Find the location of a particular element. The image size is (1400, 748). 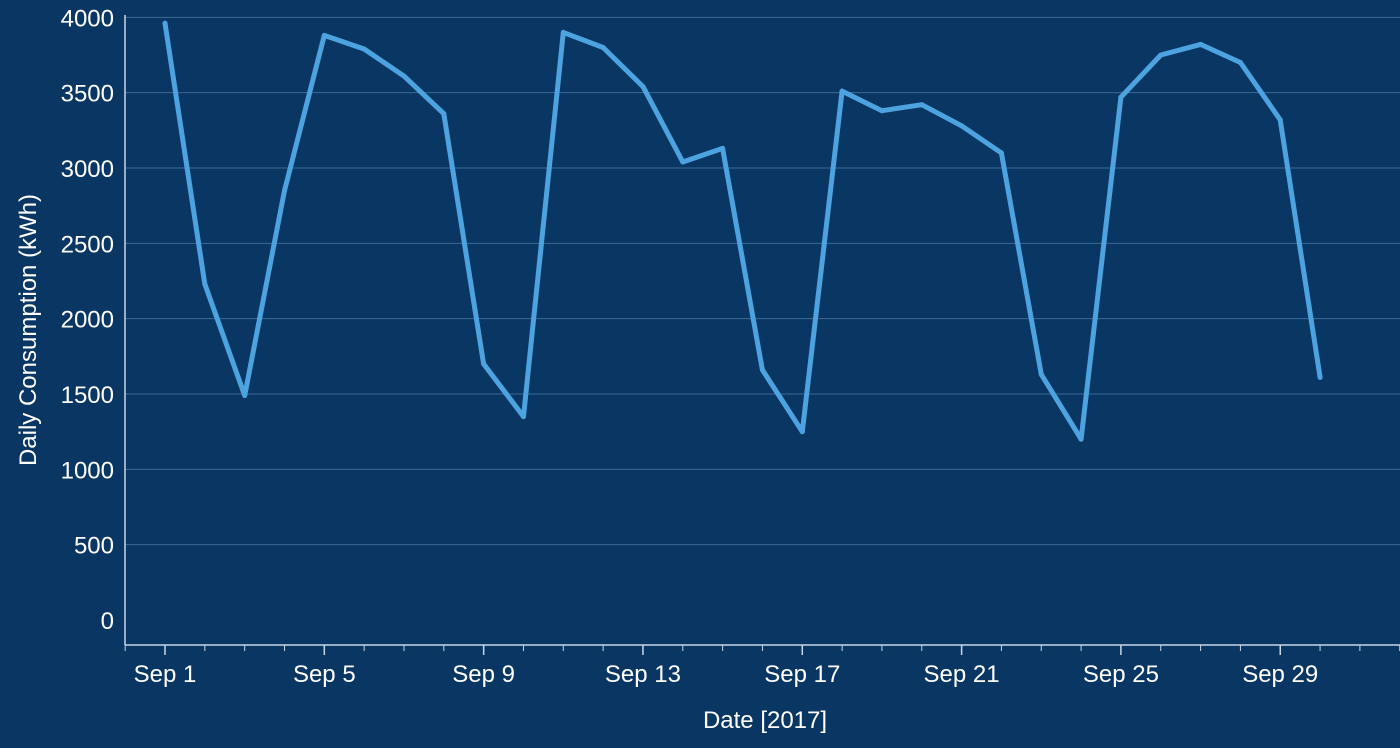

y-tick-label: 3000 is located at coordinates (87, 169).